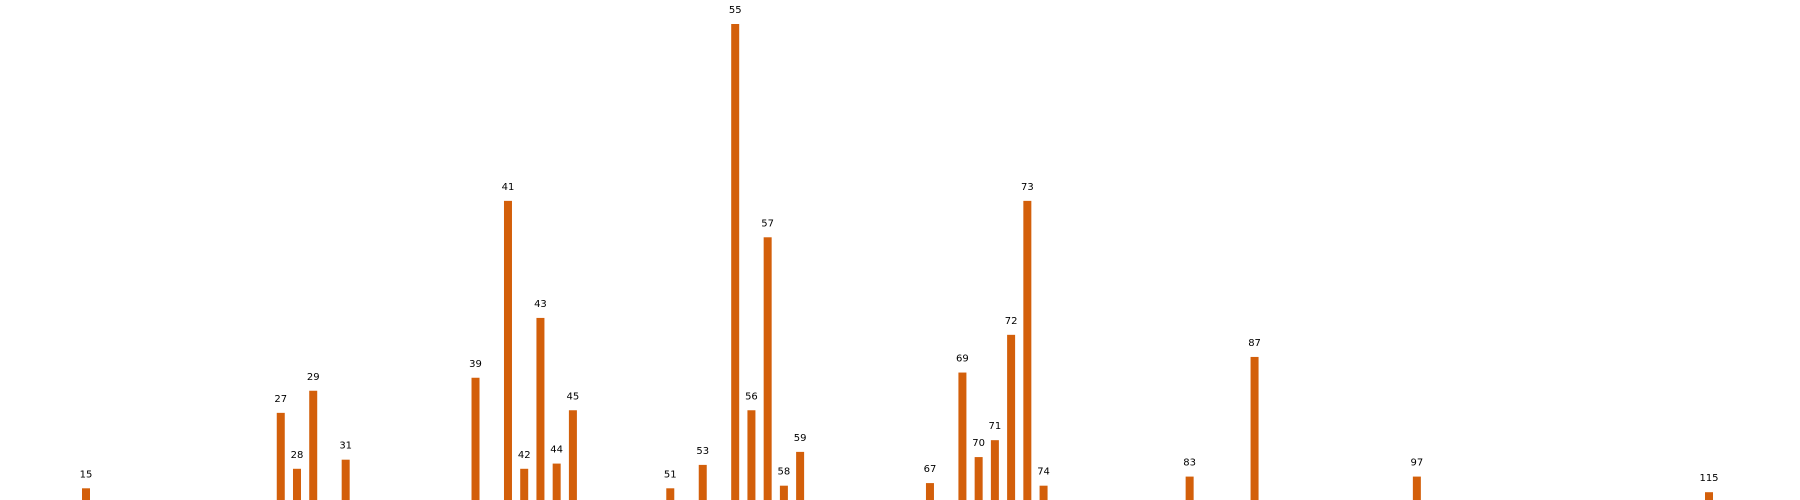  What do you see at coordinates (1011, 321) in the screenshot?
I see `bar-label-72: 72` at bounding box center [1011, 321].